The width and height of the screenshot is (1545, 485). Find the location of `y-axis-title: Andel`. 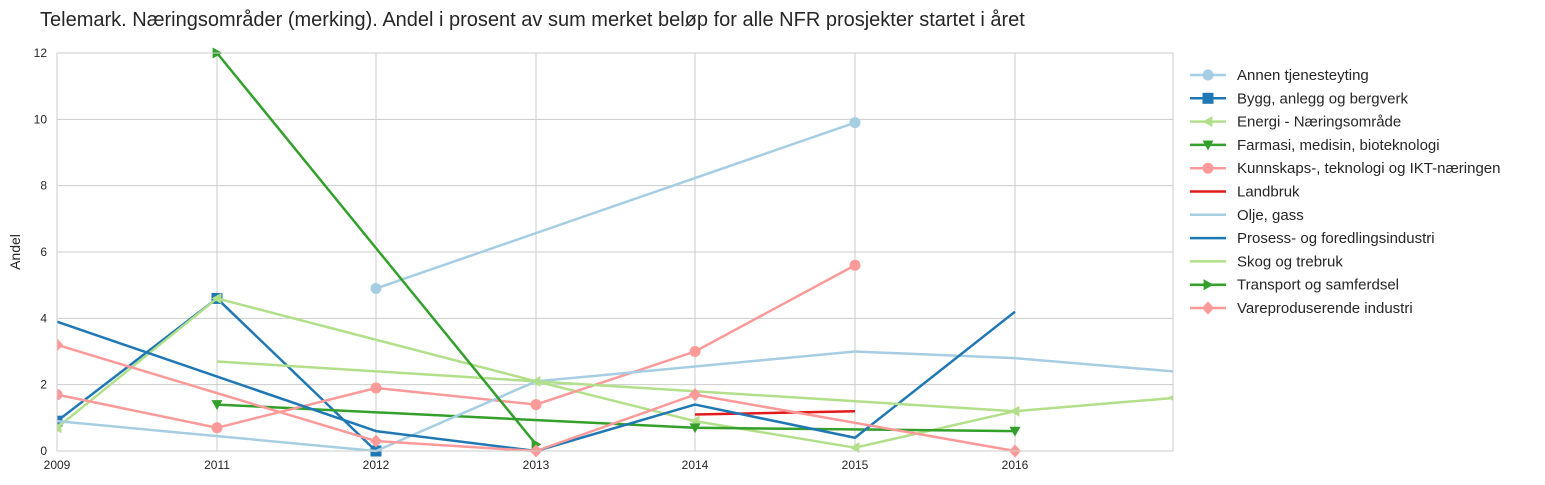

y-axis-title: Andel is located at coordinates (15, 252).